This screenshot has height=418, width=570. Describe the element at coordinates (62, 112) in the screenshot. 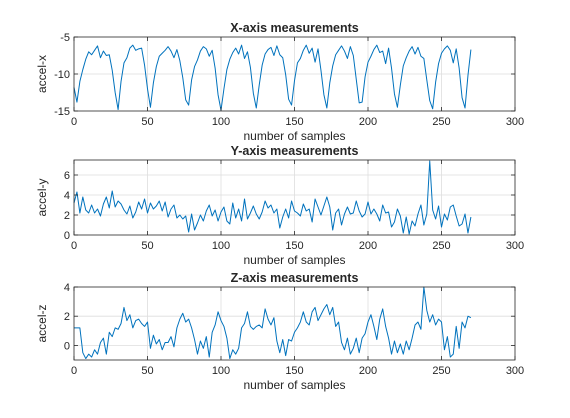

I see `y-tick-label: -15` at that location.